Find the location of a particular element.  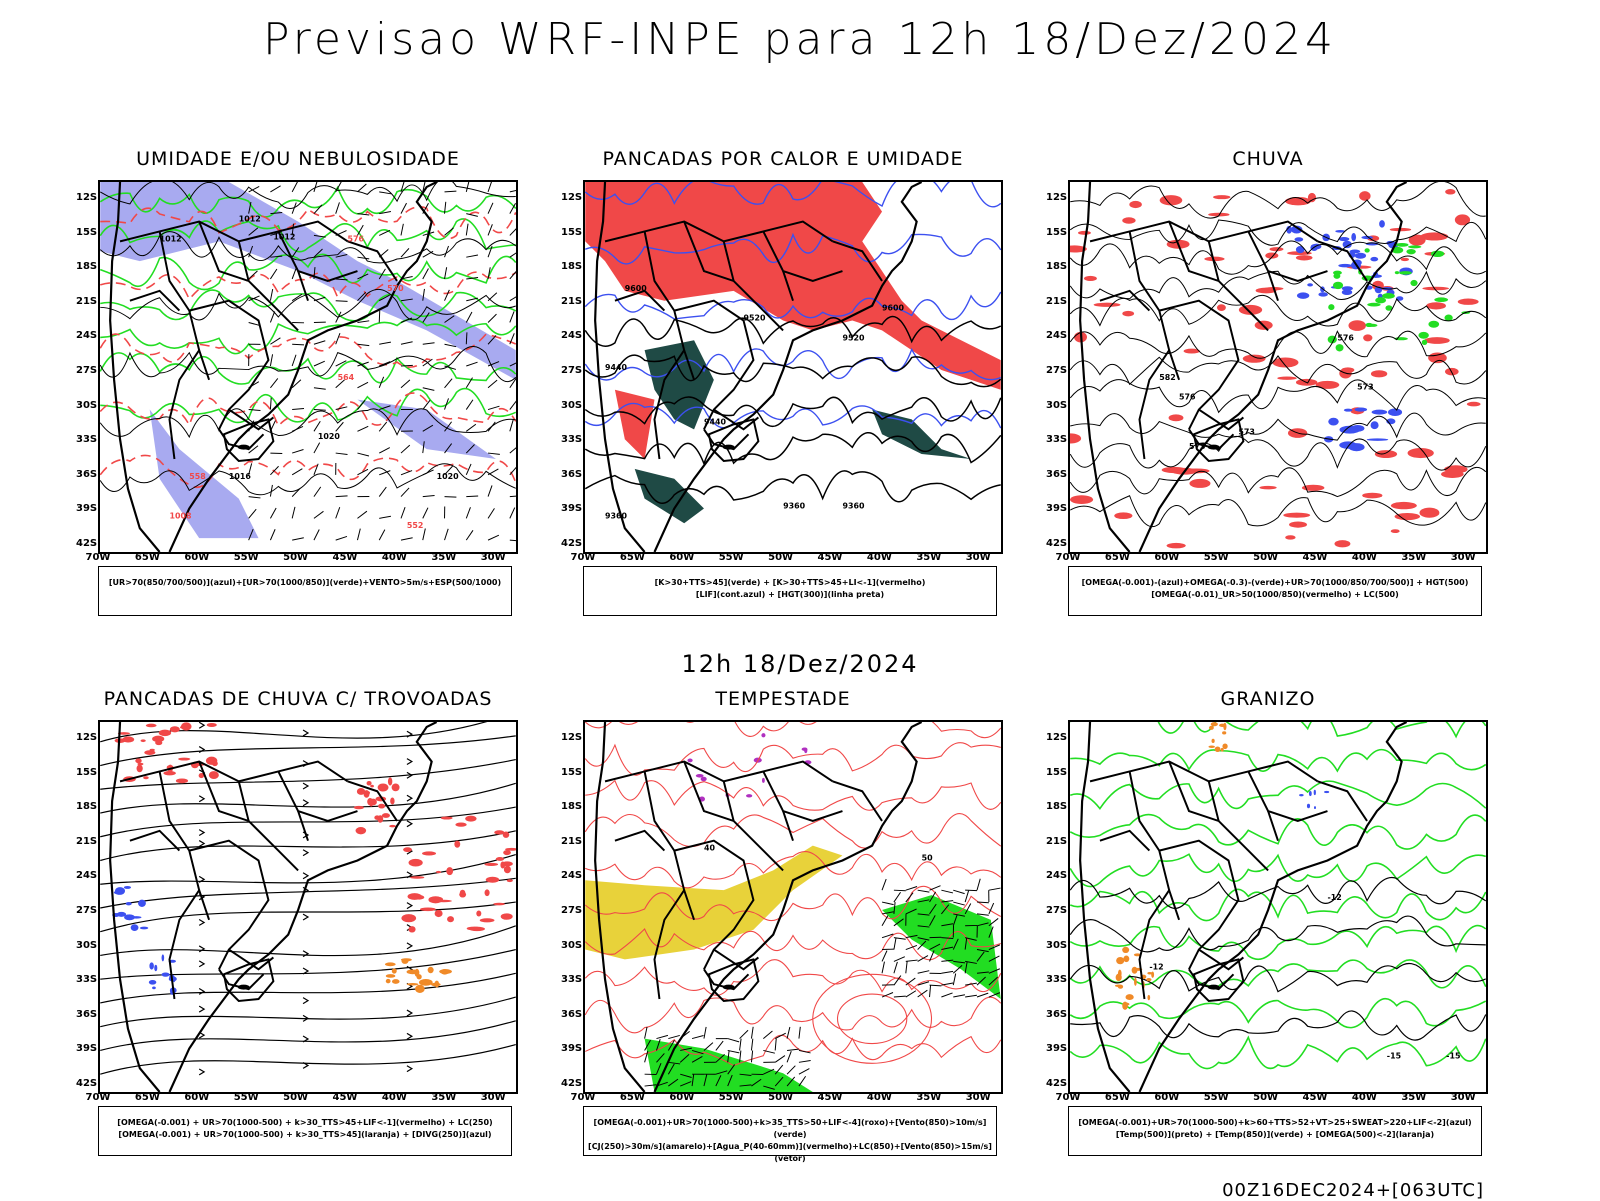

omega500-orange-area is located at coordinates (1120, 960).